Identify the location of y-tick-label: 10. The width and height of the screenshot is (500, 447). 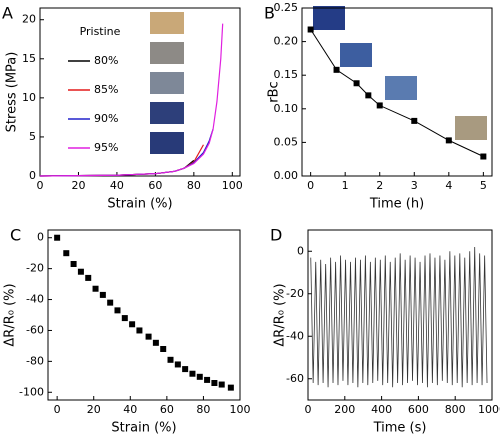
(29, 97).